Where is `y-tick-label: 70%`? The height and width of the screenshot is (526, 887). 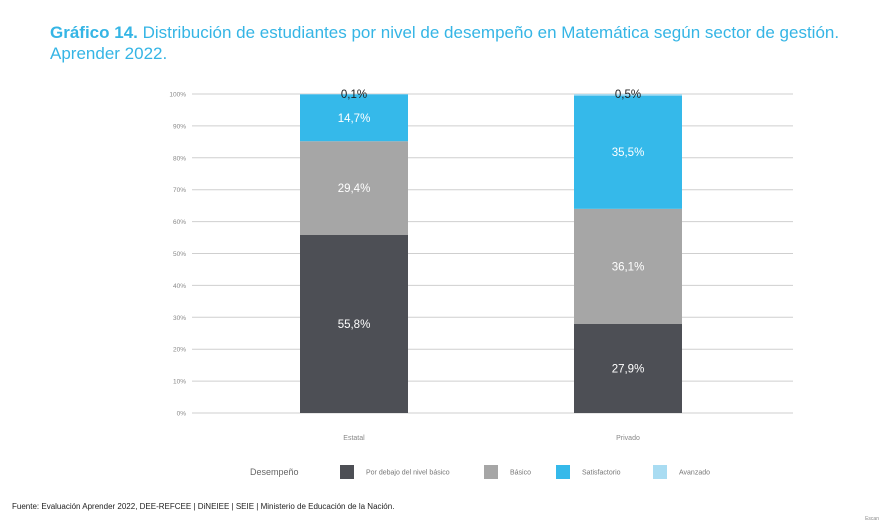 y-tick-label: 70% is located at coordinates (179, 190).